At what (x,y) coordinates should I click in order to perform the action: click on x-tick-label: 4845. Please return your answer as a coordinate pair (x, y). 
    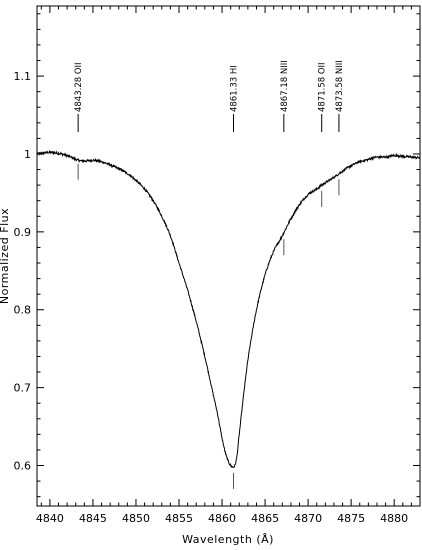
    Looking at the image, I should click on (93, 518).